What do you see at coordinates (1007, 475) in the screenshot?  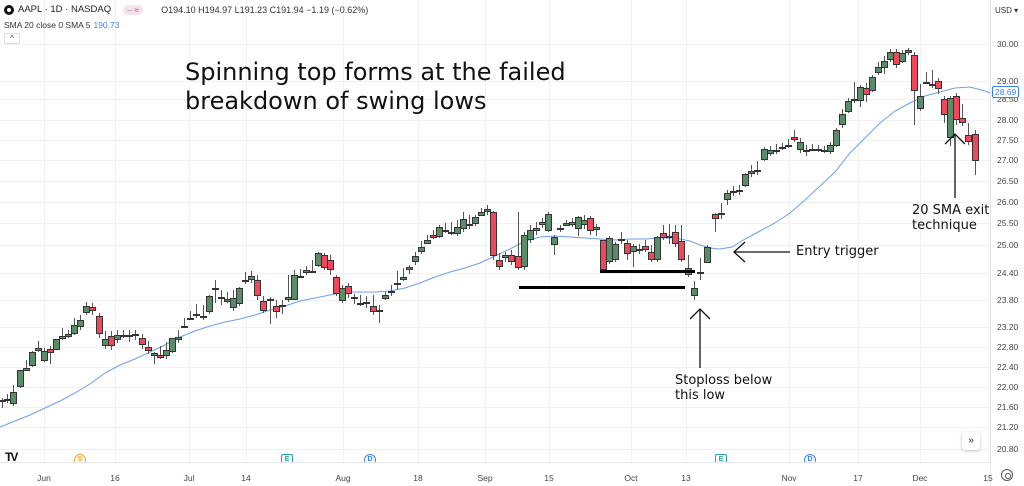 I see `settings-gear-icon` at bounding box center [1007, 475].